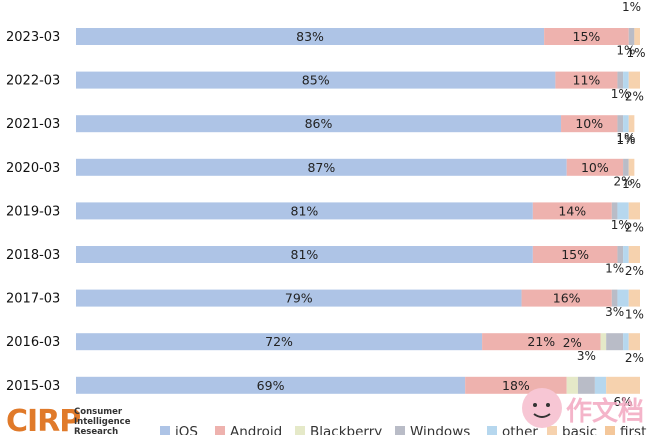 The image size is (651, 435). I want to click on bar-segment-blackberry, so click(603, 342).